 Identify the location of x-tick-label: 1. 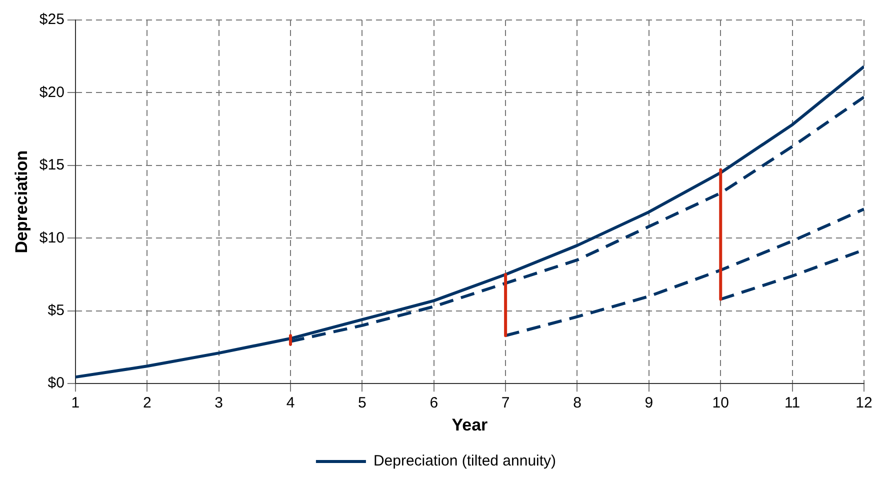
(75, 403).